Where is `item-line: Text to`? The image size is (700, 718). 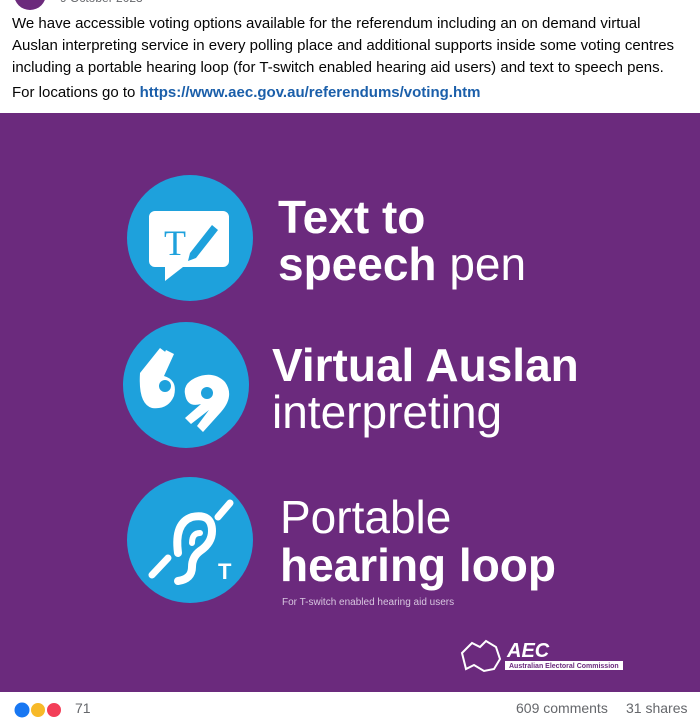 item-line: Text to is located at coordinates (351, 217).